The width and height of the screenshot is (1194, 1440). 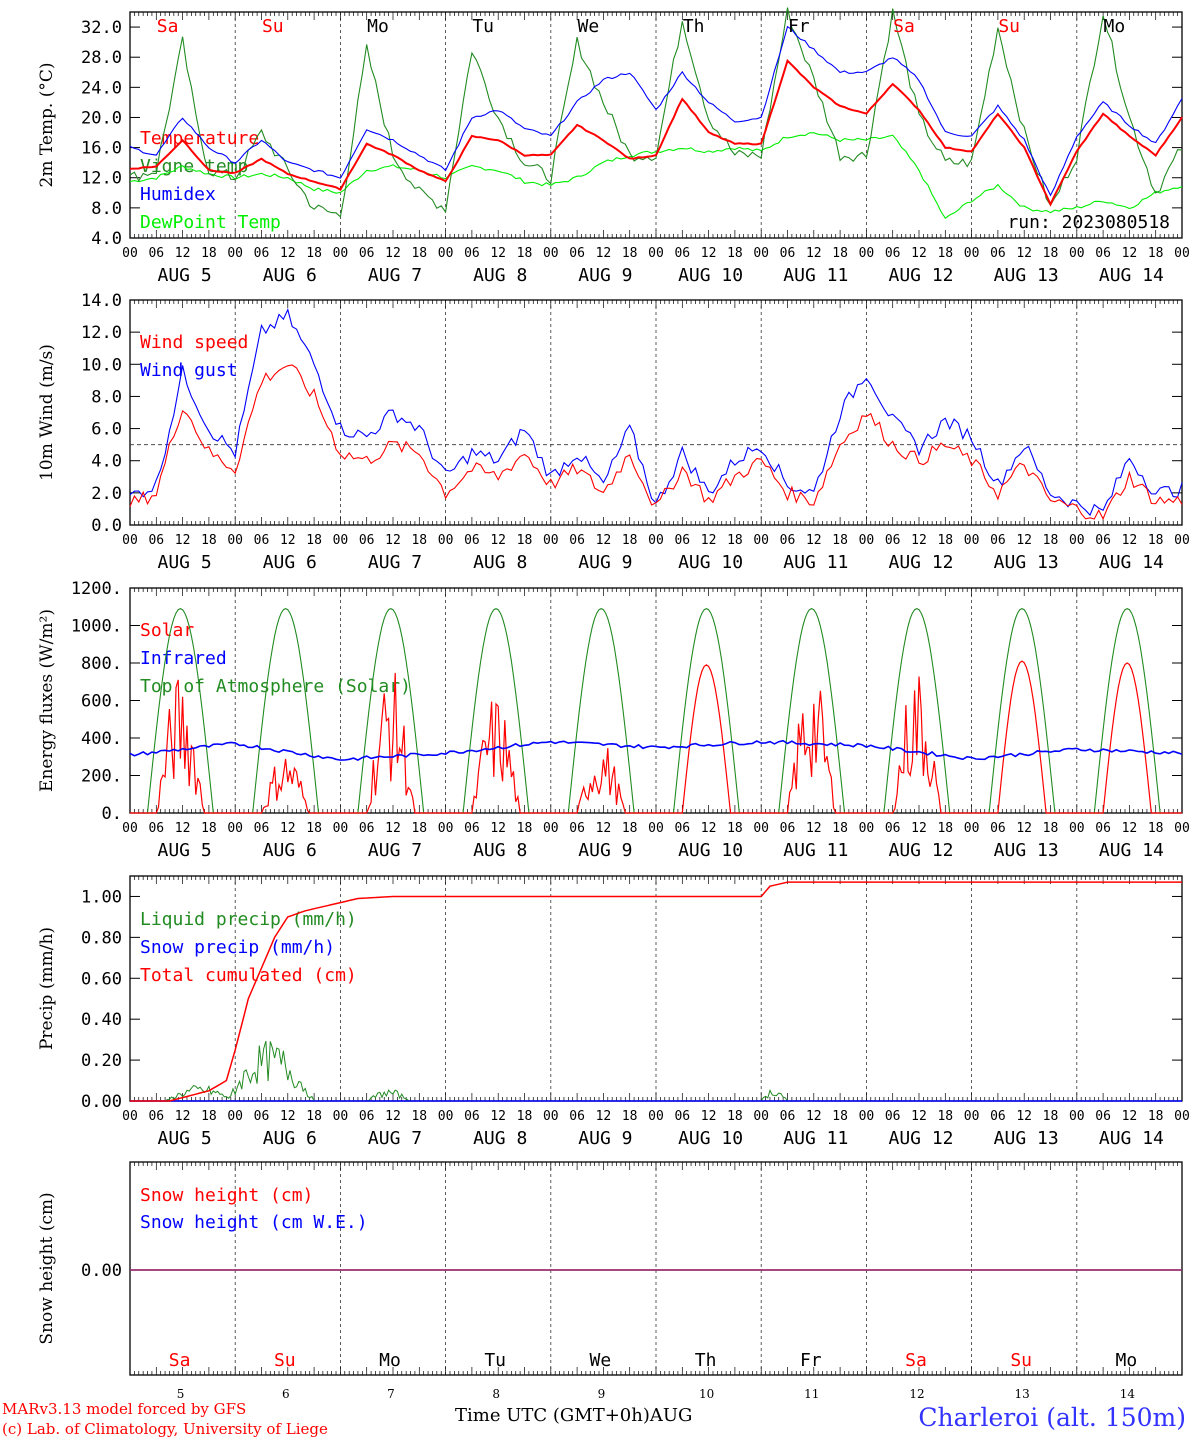 What do you see at coordinates (101, 88) in the screenshot?
I see `y-tick-label: 24.0` at bounding box center [101, 88].